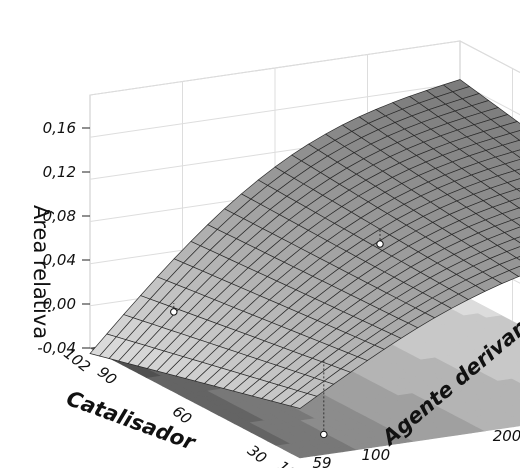  What do you see at coordinates (59, 128) in the screenshot?
I see `z-tick-label: 0,16` at bounding box center [59, 128].